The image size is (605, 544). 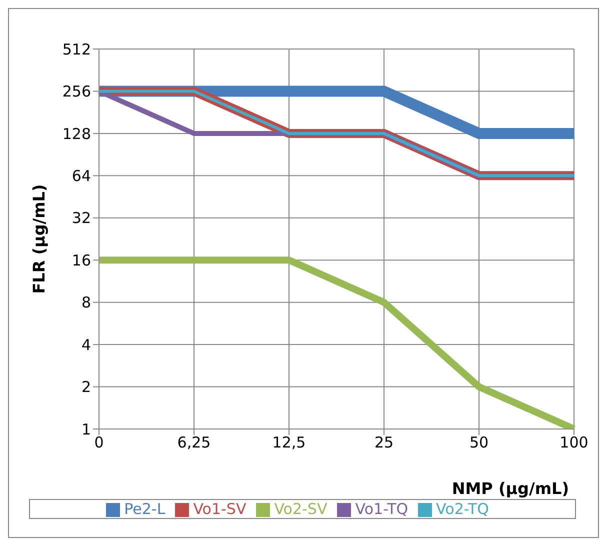 What do you see at coordinates (81, 175) in the screenshot?
I see `y-tick-label: 64` at bounding box center [81, 175].